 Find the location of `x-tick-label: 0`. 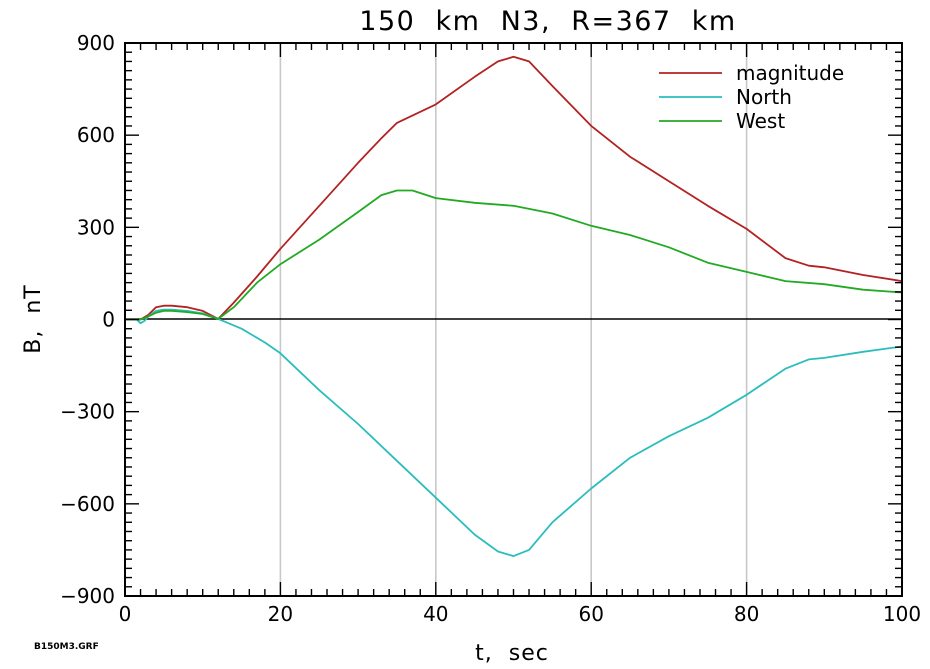

x-tick-label: 0 is located at coordinates (125, 614).